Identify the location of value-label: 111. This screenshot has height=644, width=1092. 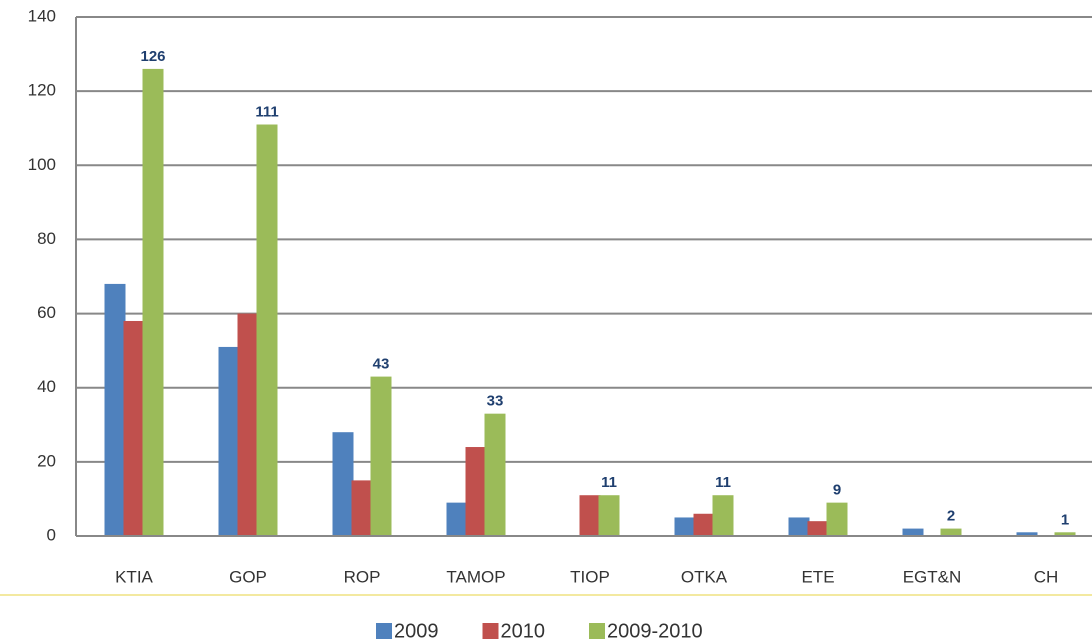
(266, 111).